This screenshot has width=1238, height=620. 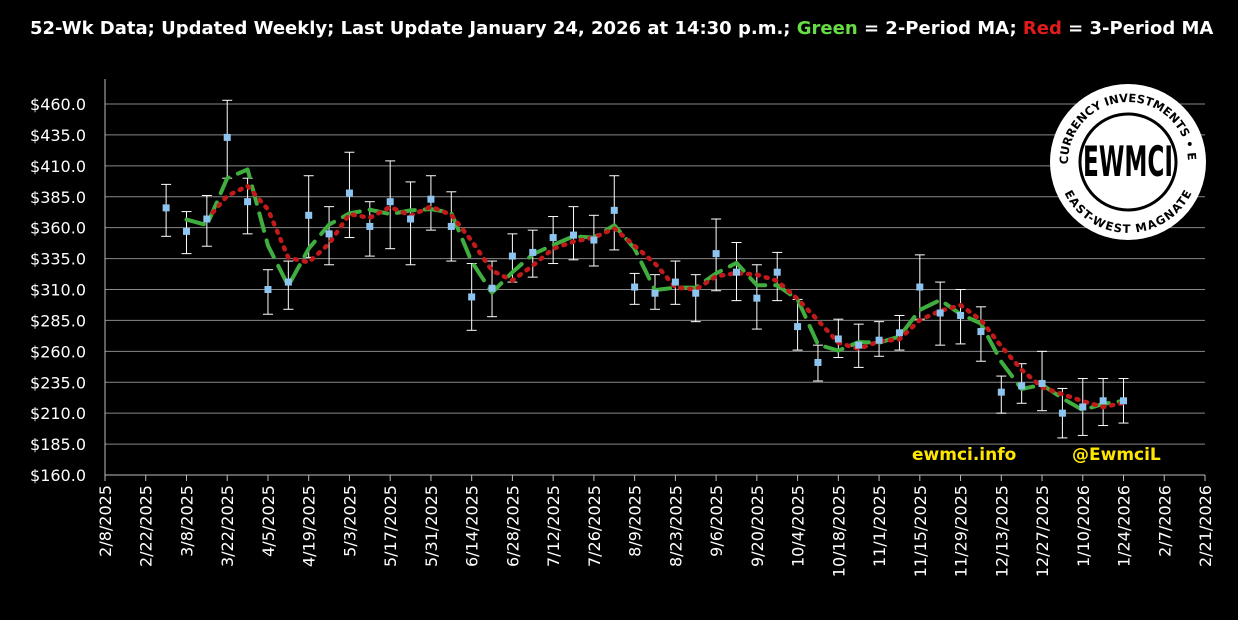 What do you see at coordinates (227, 526) in the screenshot?
I see `x-tick-label: 3/22/2025` at bounding box center [227, 526].